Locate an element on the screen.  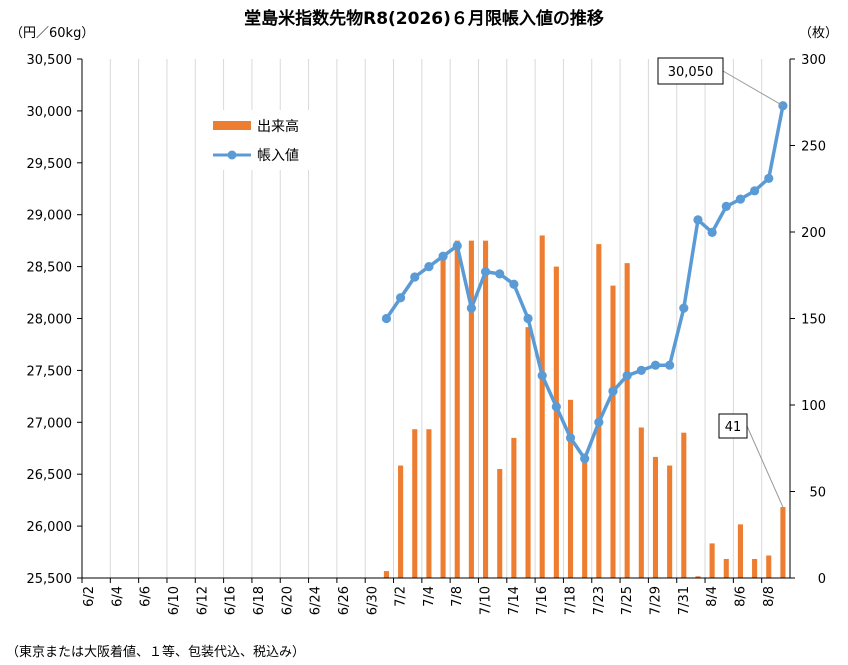
left-tick-label: 29,500 is located at coordinates (50, 164).